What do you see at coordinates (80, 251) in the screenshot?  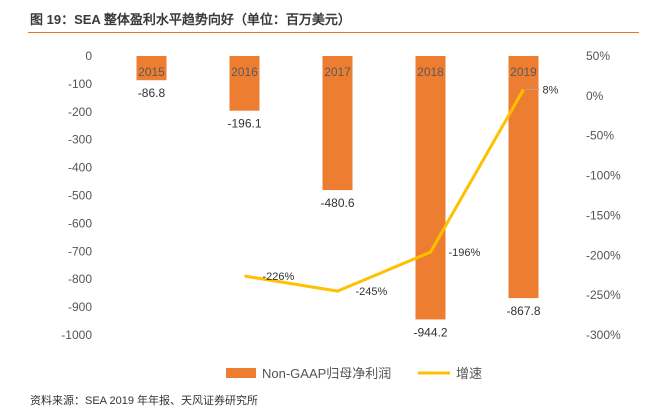 I see `left-axis-tick-label: -700` at bounding box center [80, 251].